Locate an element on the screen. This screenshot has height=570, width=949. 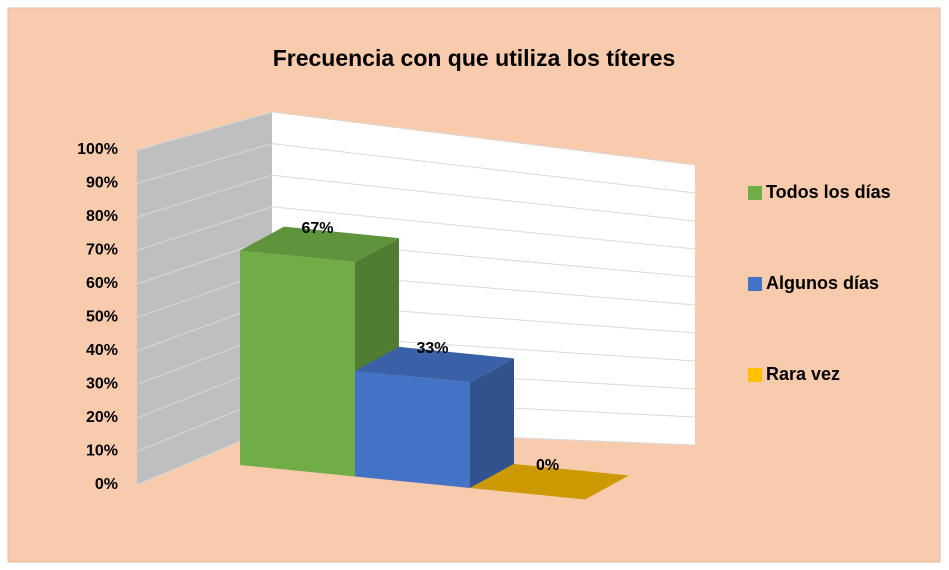
y-tick-label: 60% is located at coordinates (102, 283).